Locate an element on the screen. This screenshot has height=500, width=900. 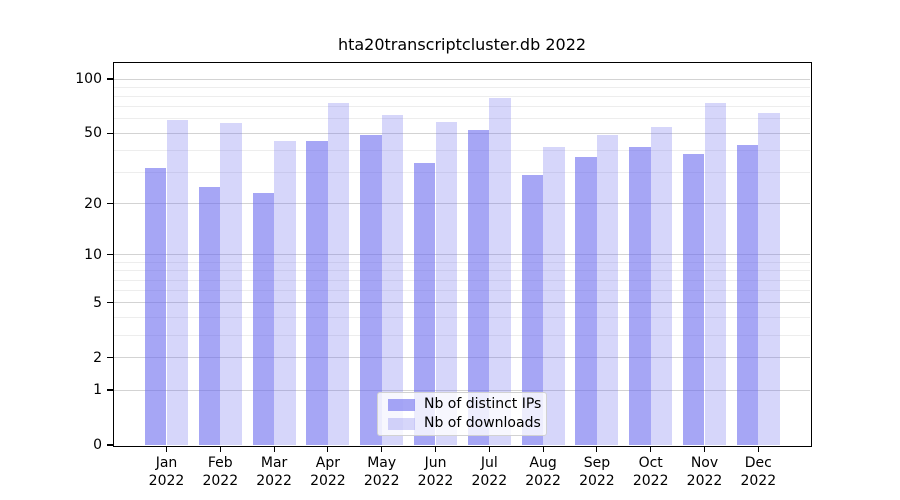
y-tick-label: 20 is located at coordinates (93, 203).